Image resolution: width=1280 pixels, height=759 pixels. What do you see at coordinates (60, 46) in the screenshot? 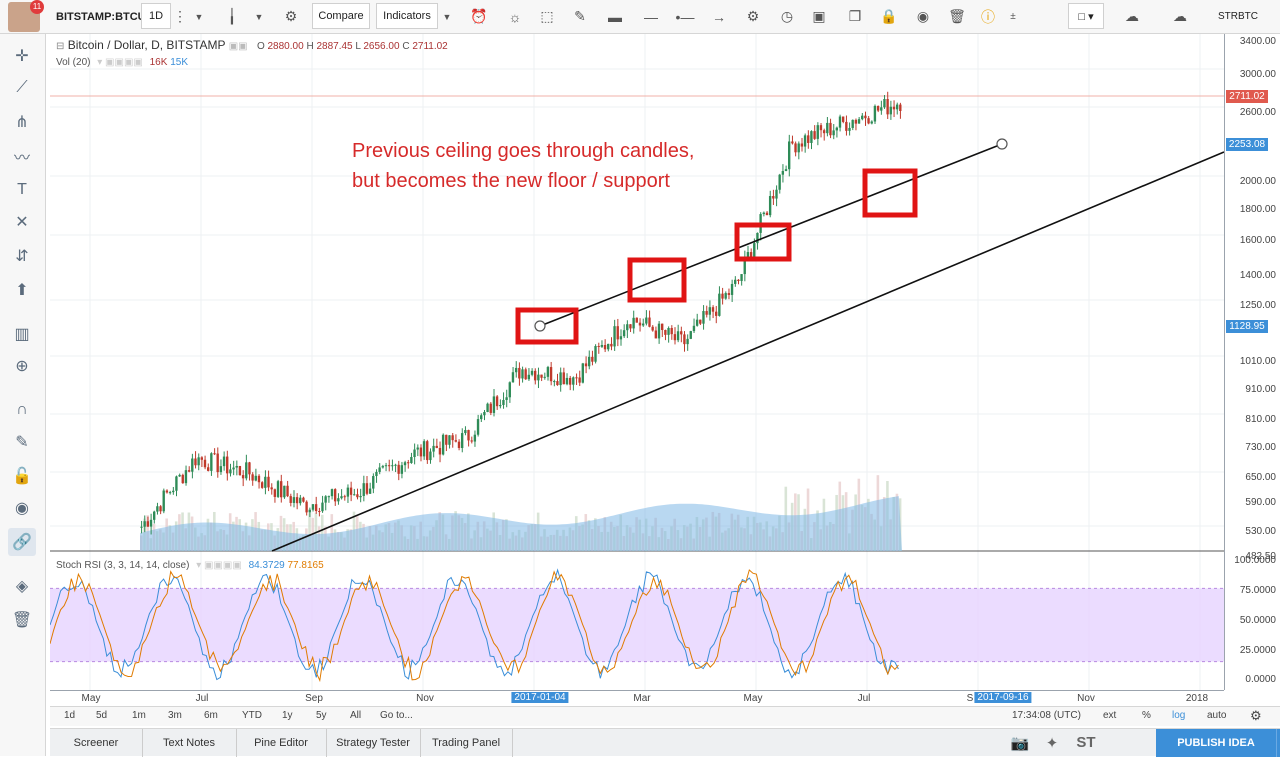
I see `collapse-icon: ⊟` at bounding box center [60, 46].